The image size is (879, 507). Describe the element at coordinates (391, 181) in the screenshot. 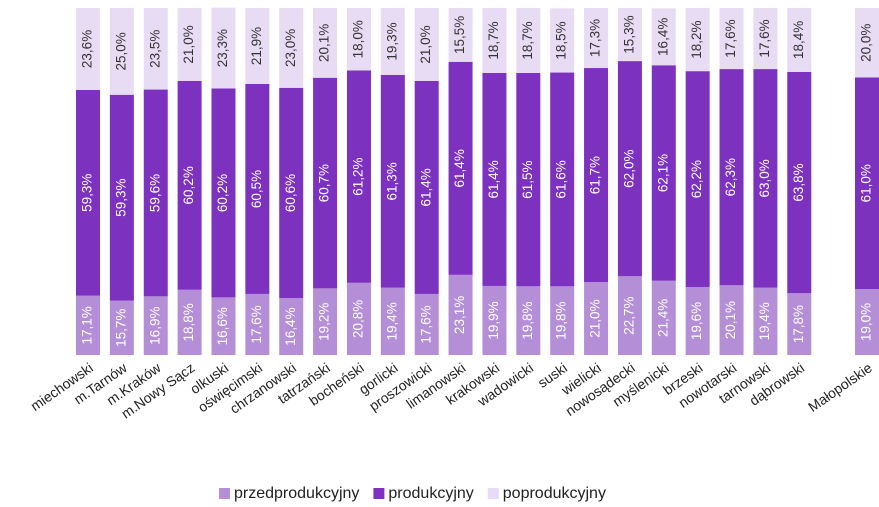

I see `value-label: 61,3%` at that location.